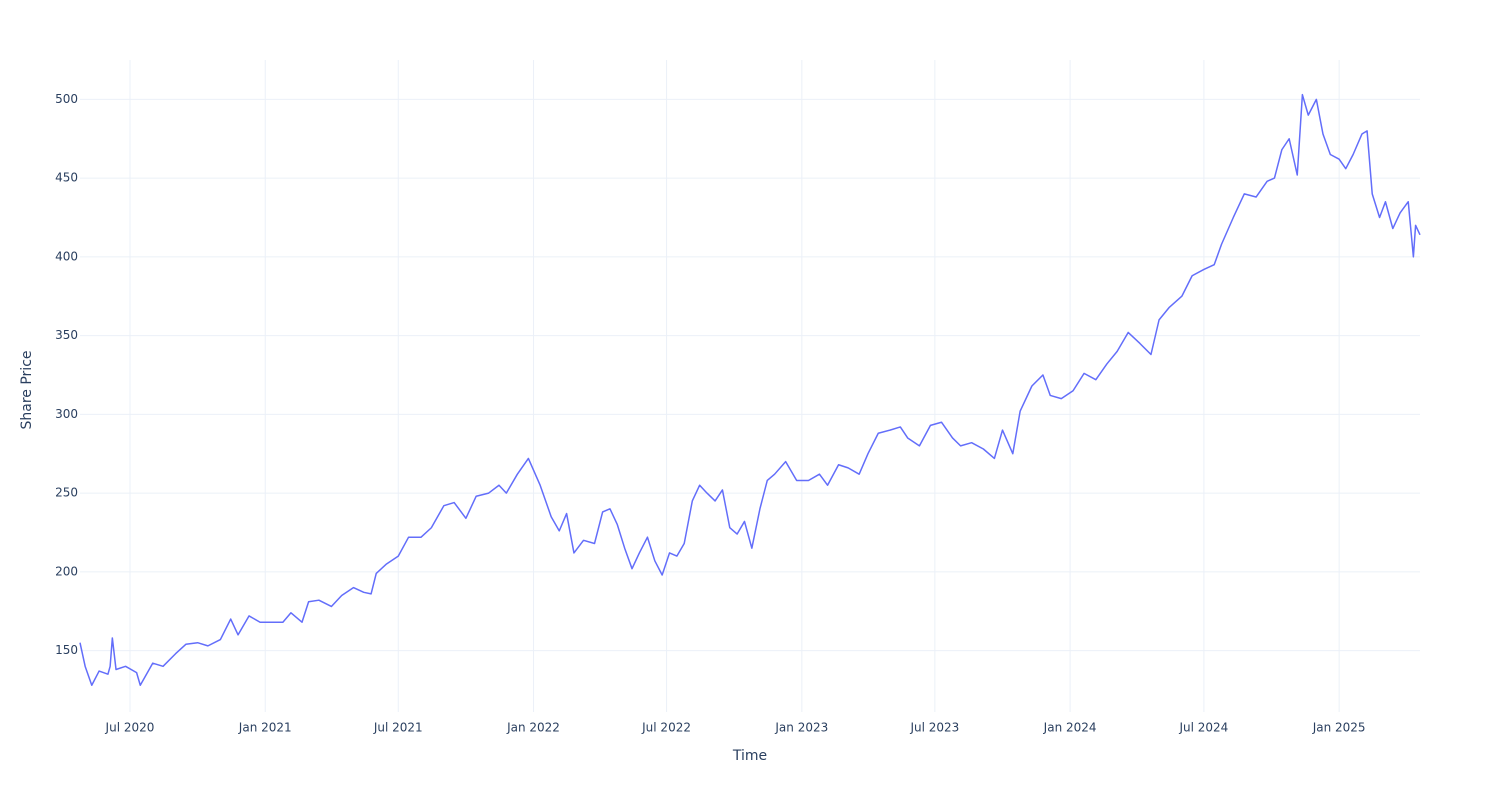 The height and width of the screenshot is (800, 1500). Describe the element at coordinates (27, 389) in the screenshot. I see `y-axis-title: Share Price` at that location.